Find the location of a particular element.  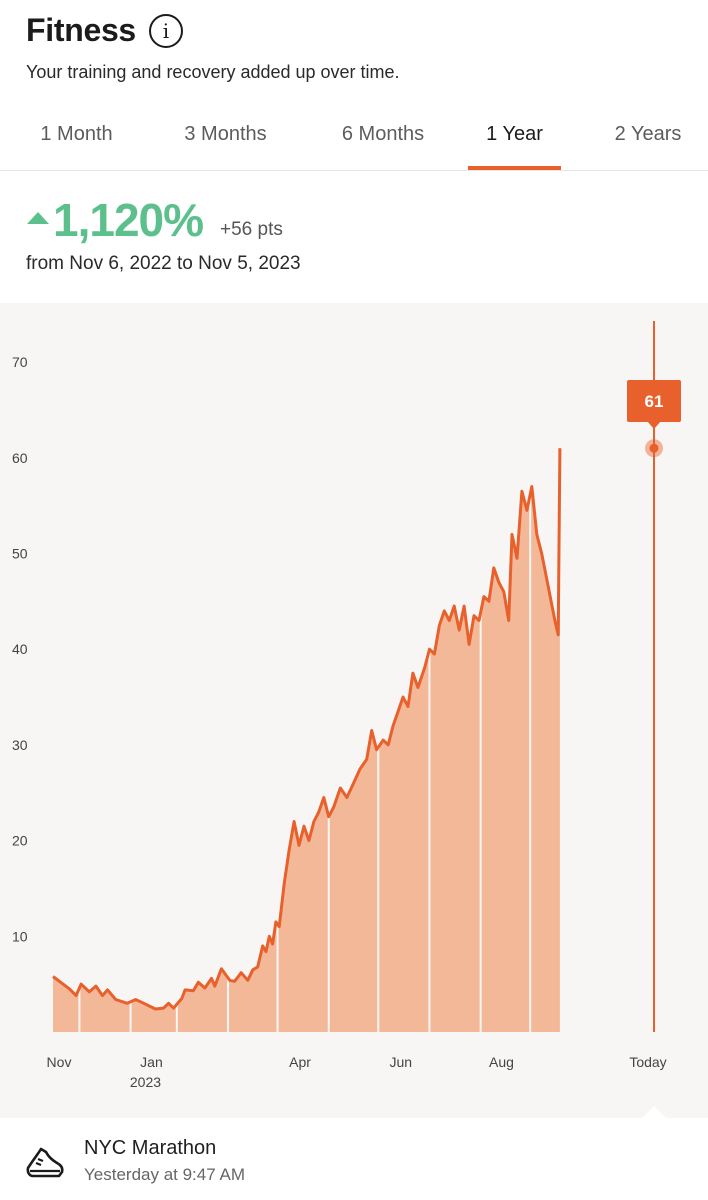

y-tick-label: 70 is located at coordinates (20, 362).